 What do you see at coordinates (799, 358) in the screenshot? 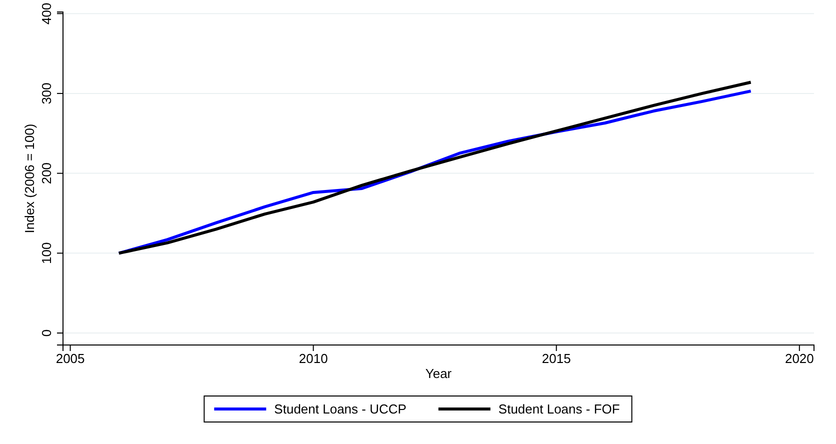
I see `x-tick-label: 2020` at bounding box center [799, 358].